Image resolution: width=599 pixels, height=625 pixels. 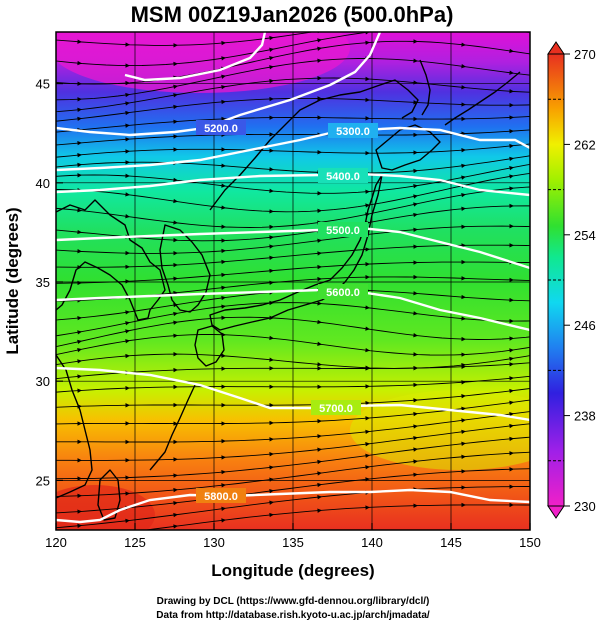 What do you see at coordinates (482, 98) in the screenshot?
I see `kuril-islands` at bounding box center [482, 98].